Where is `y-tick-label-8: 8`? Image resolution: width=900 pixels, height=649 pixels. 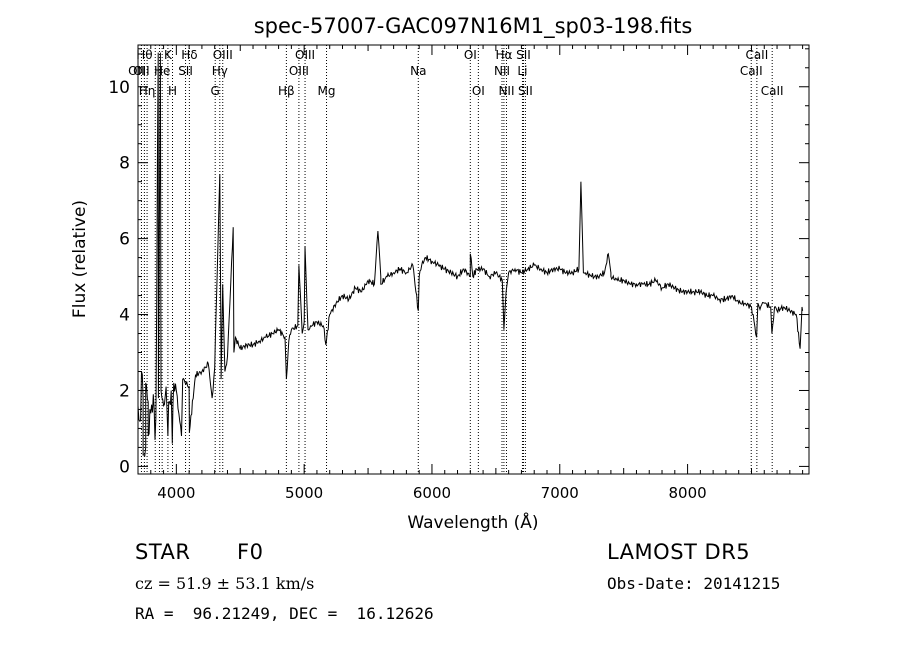
y-tick-label-8: 8 is located at coordinates (124, 164).